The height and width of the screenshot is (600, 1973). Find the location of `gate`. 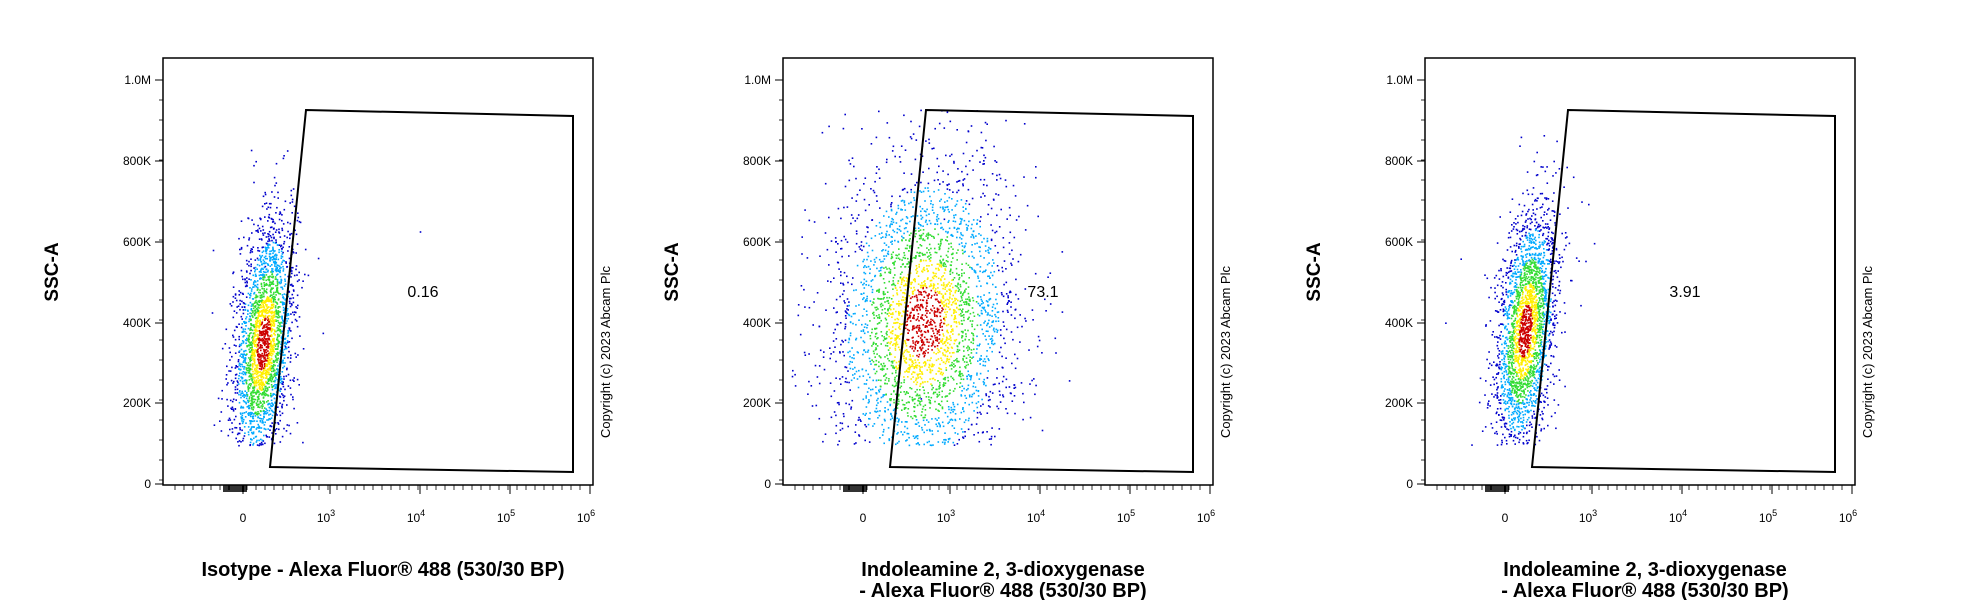

gate is located at coordinates (421, 291).